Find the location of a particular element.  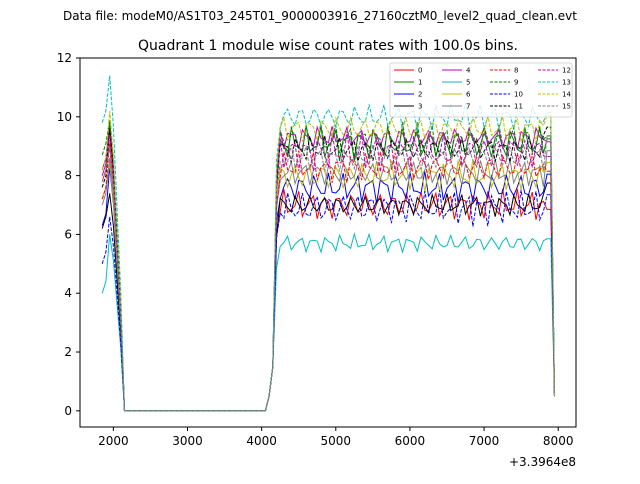

x-tick-label: 7000 is located at coordinates (484, 441).